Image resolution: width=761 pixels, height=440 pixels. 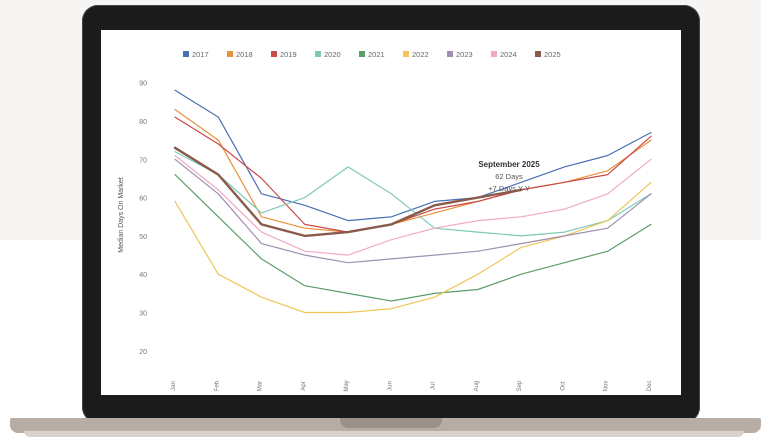 I want to click on x-tick-jan: Jan, so click(x=174, y=386).